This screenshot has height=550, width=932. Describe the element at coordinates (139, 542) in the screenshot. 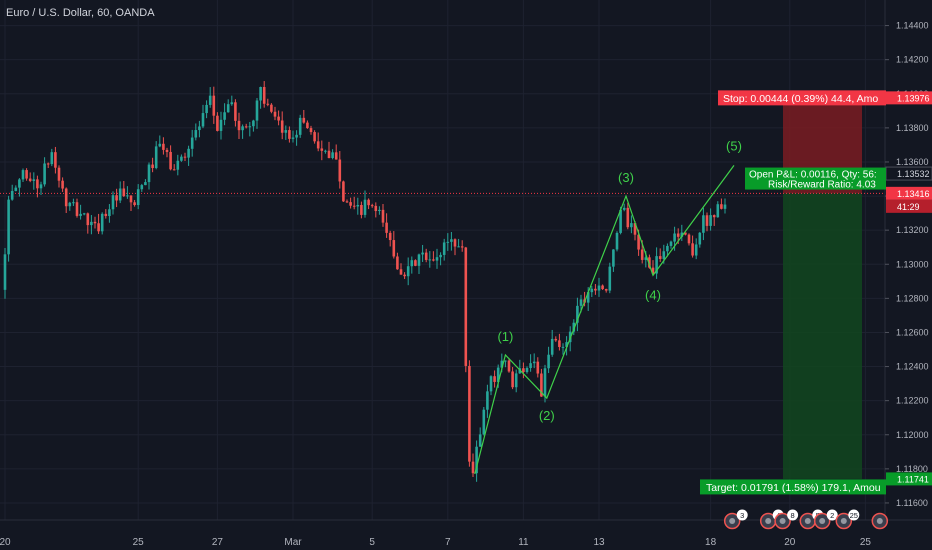

I see `time-axis-tick-label: 25` at that location.